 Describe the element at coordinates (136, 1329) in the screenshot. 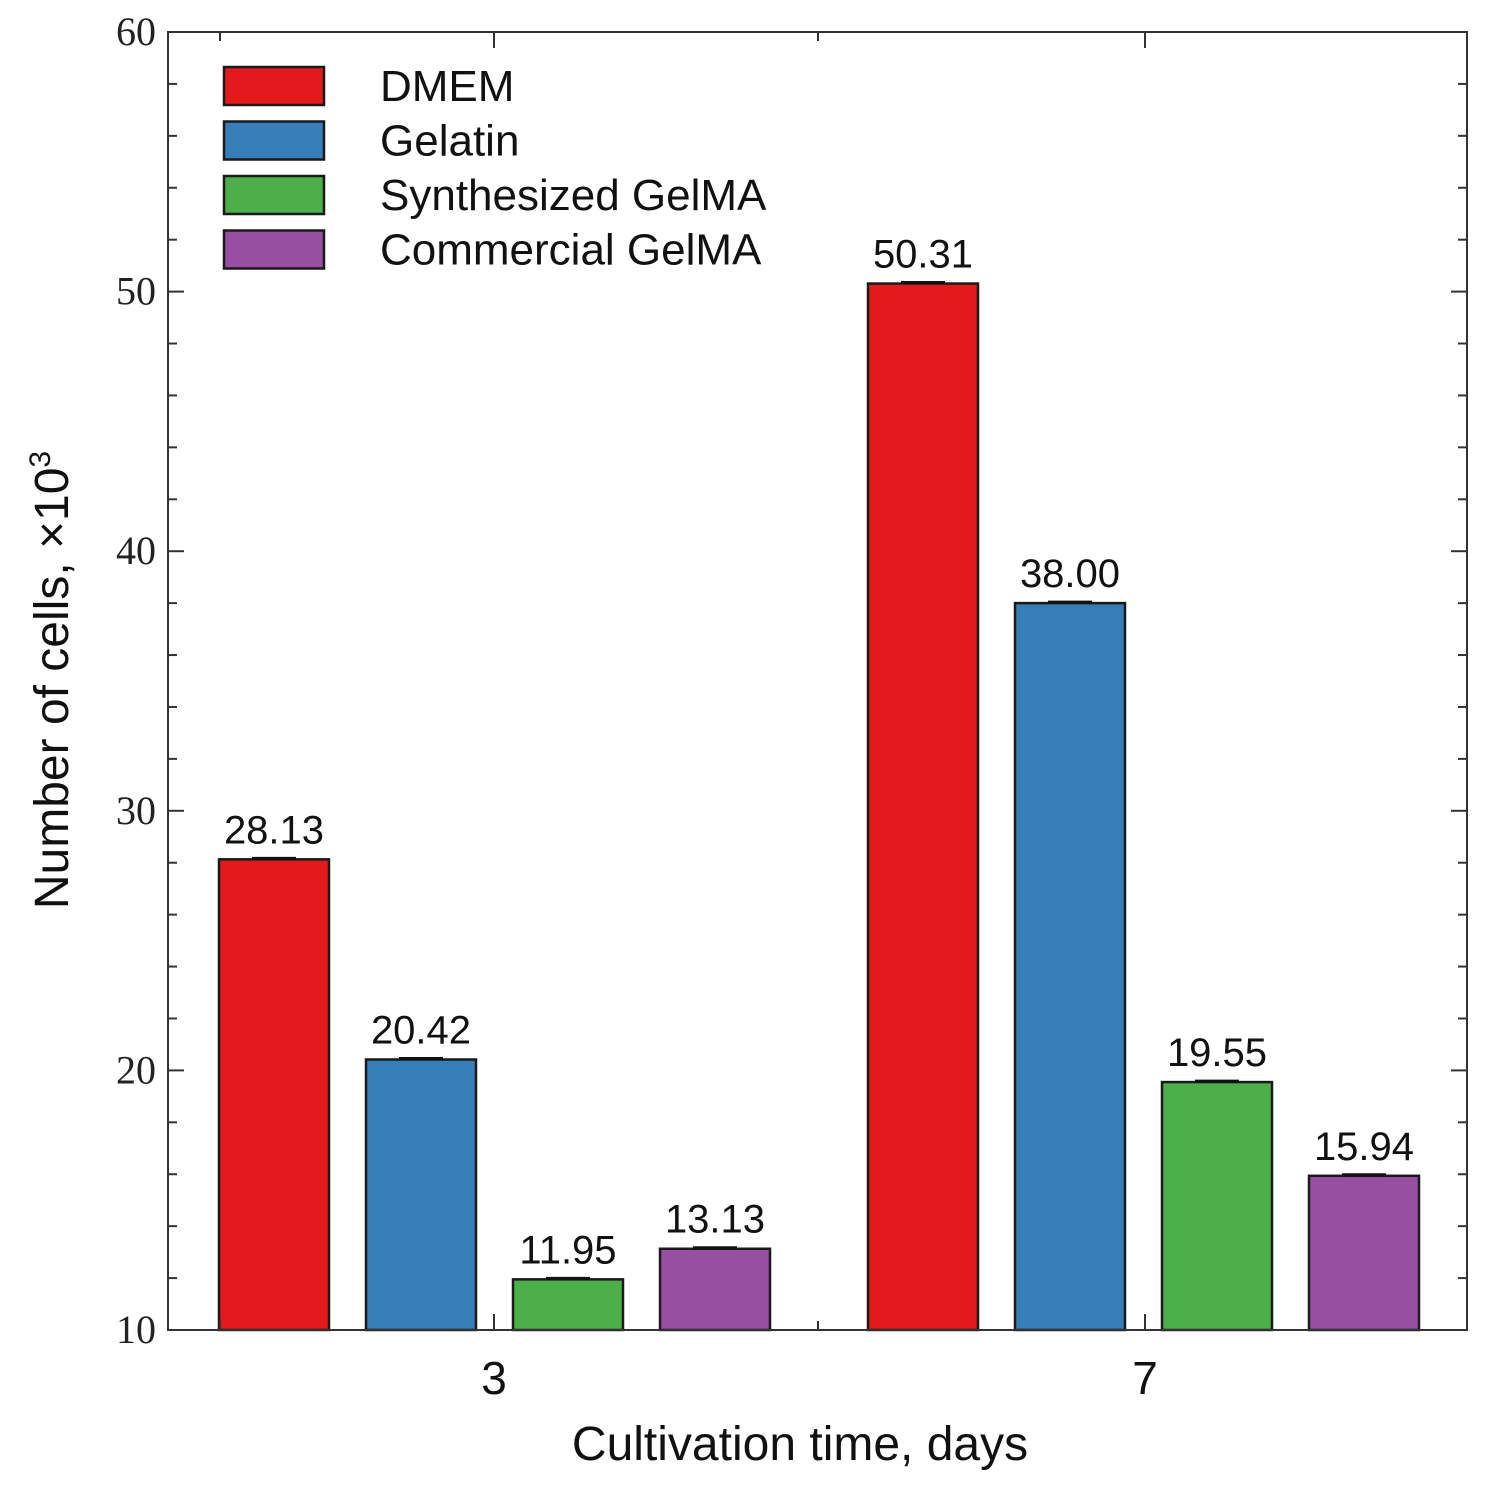

I see `y-tick-label: 10` at that location.